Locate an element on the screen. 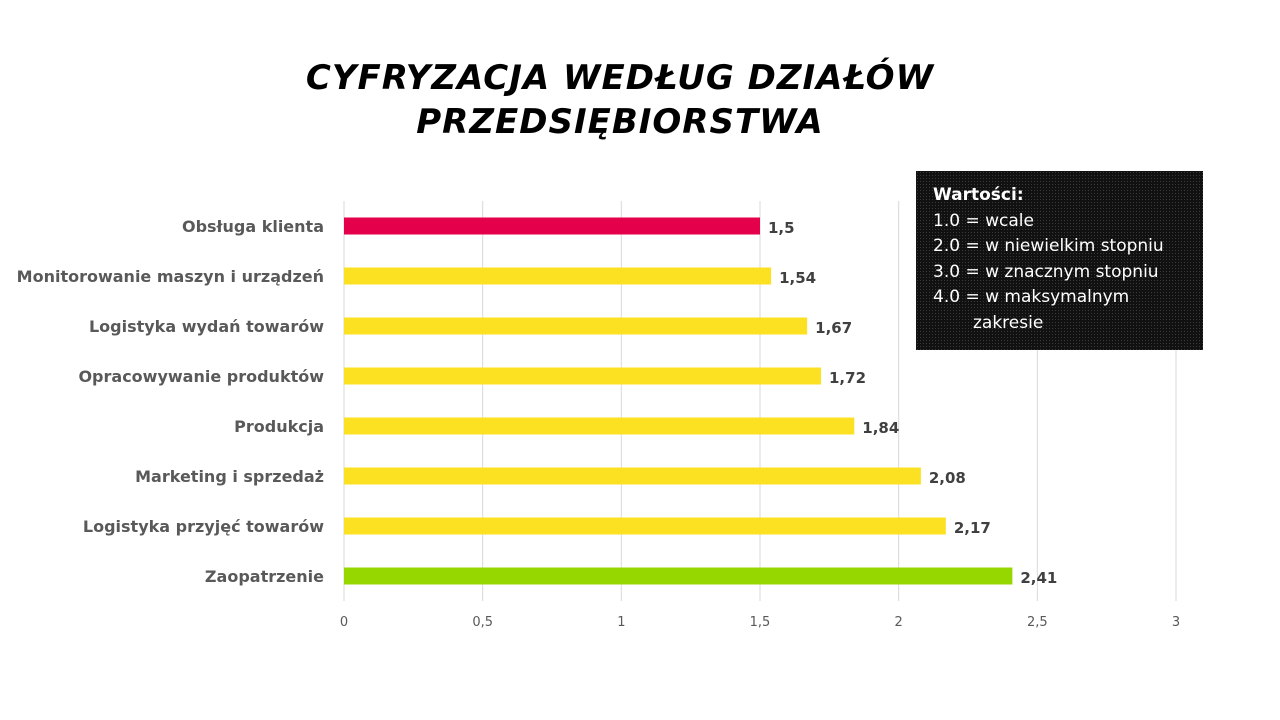 The height and width of the screenshot is (720, 1280). chart-title-line-1: CYFRYZACJA WEDŁUG DZIAŁÓW is located at coordinates (620, 78).